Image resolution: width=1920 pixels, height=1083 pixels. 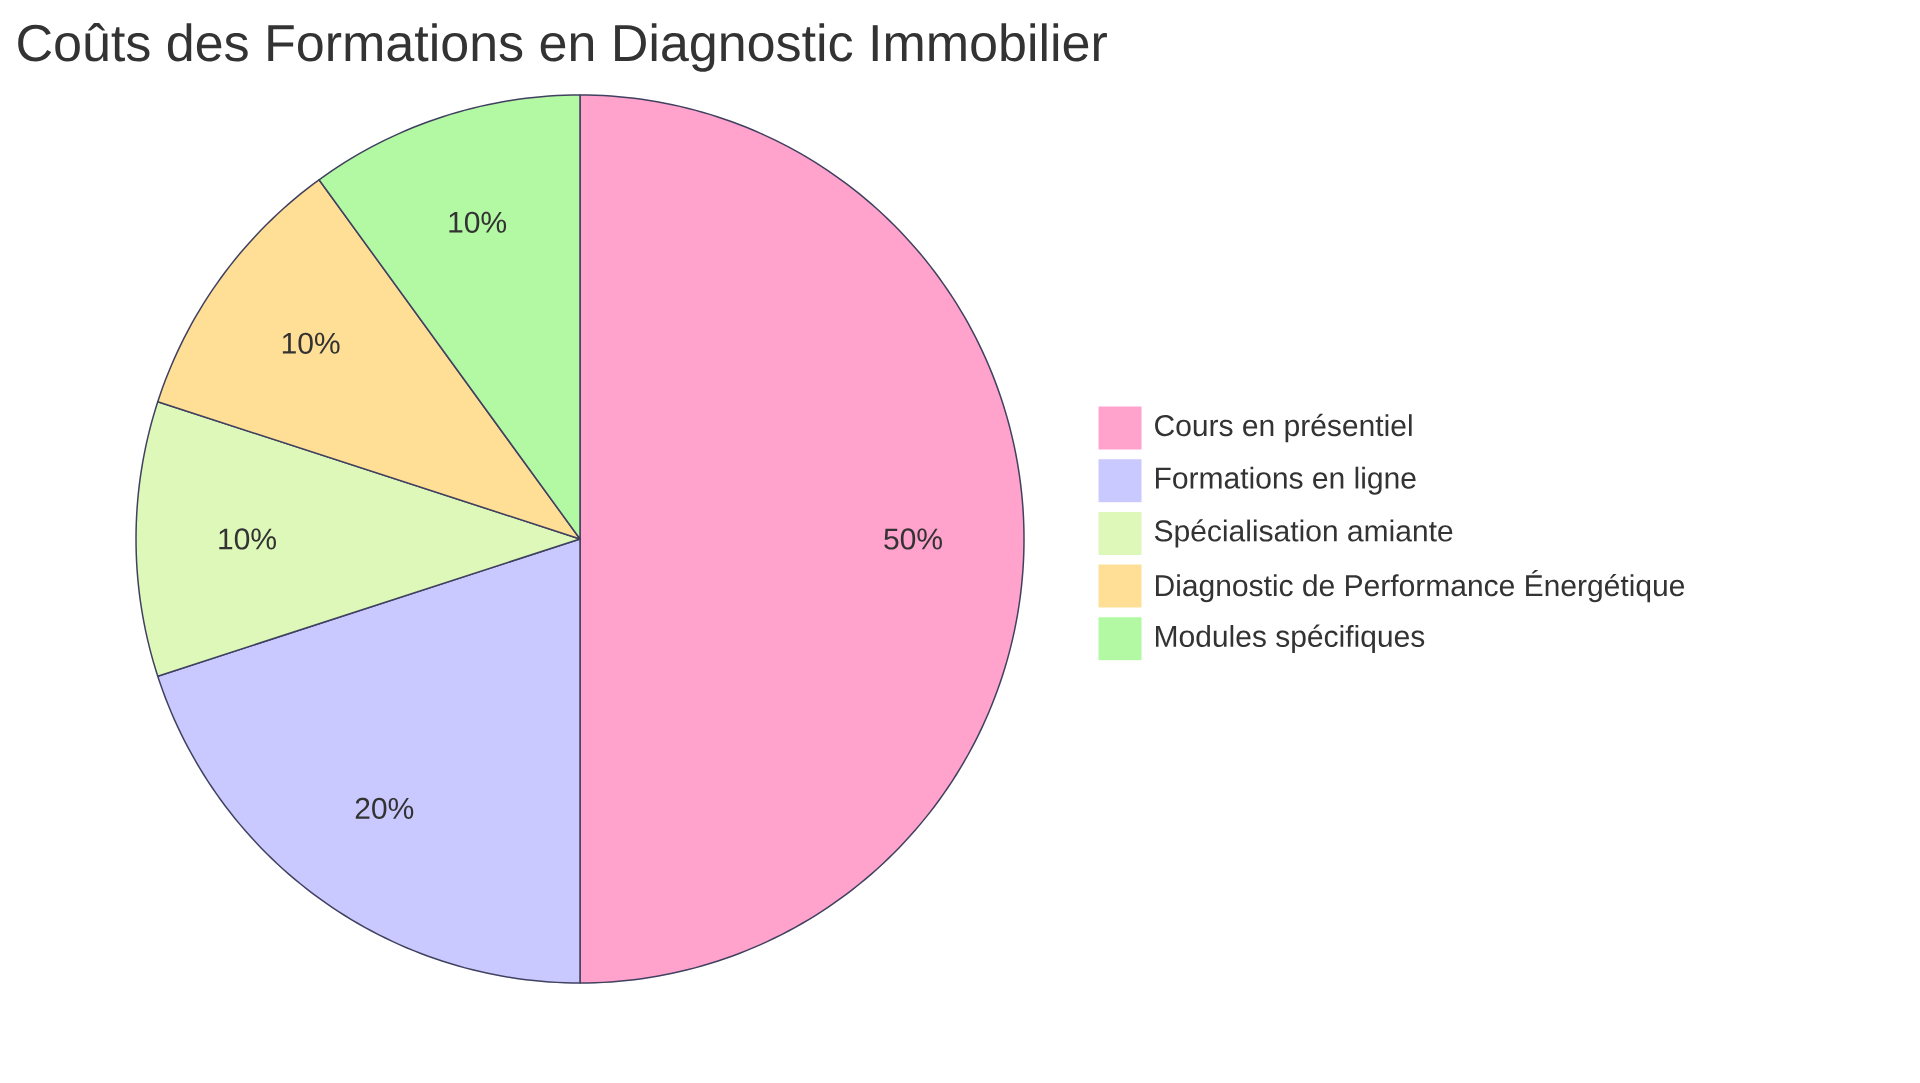 What do you see at coordinates (562, 47) in the screenshot?
I see `chart-title: Coûts des Formations en Diagnostic Immobilier` at bounding box center [562, 47].